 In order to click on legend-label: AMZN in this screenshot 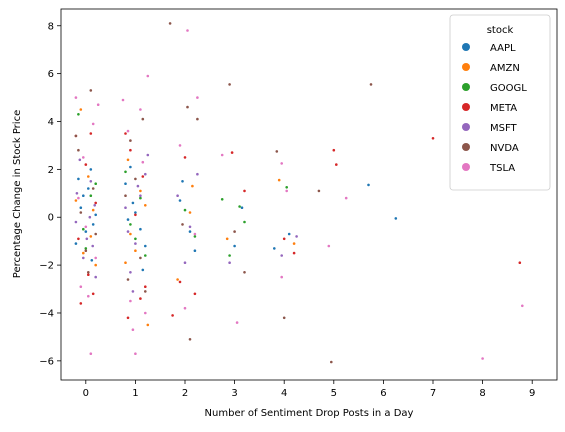, I will do `click(505, 68)`.